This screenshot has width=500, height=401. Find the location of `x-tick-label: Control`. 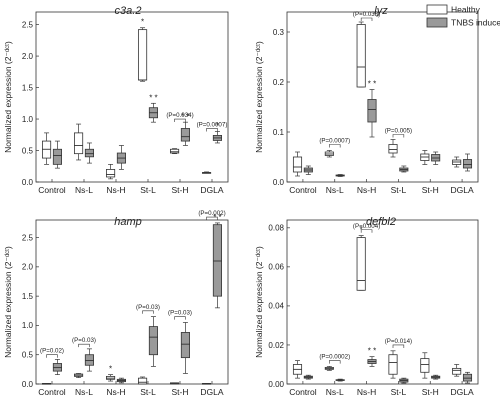

x-tick-label: Control is located at coordinates (52, 190).